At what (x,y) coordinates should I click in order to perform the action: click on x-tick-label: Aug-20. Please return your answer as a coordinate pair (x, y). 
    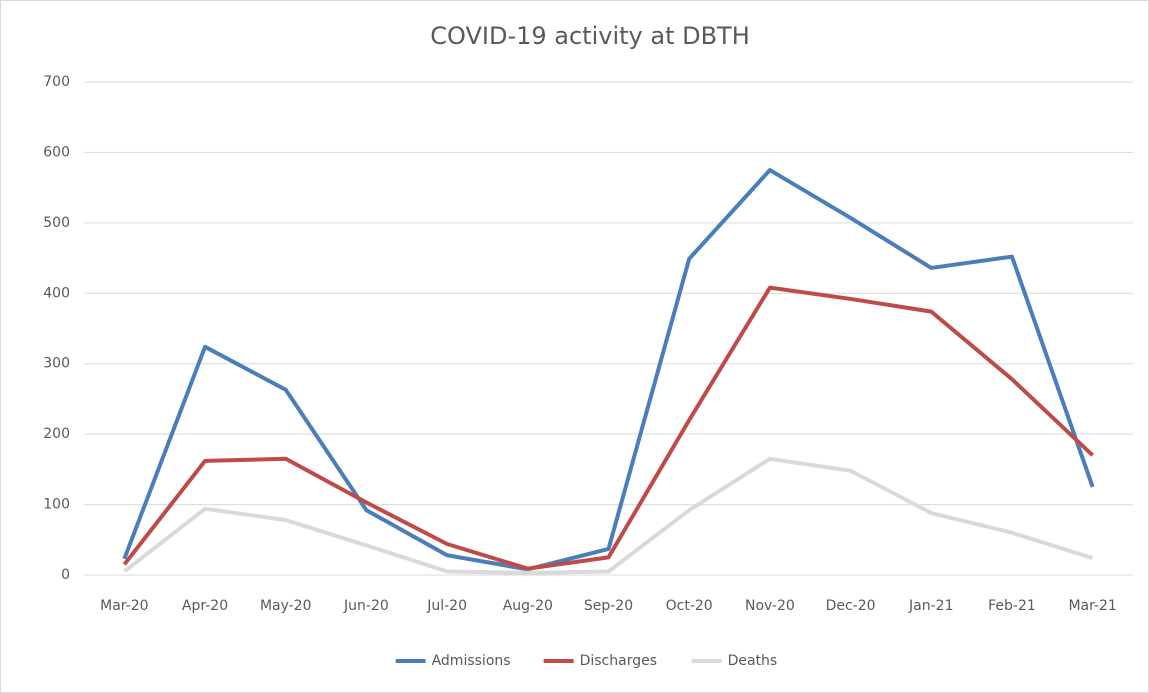
    Looking at the image, I should click on (528, 606).